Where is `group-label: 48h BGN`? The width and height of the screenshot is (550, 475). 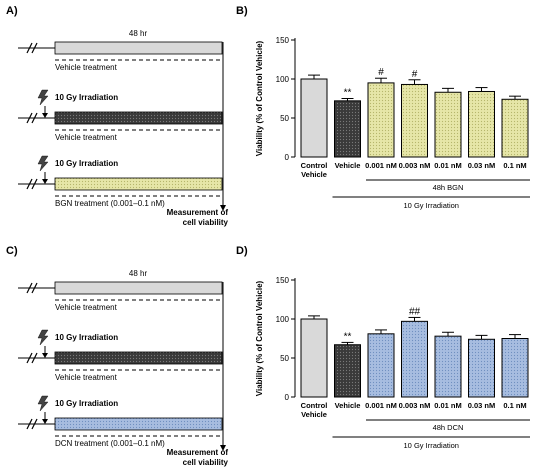
group-label: 48h BGN is located at coordinates (448, 187).